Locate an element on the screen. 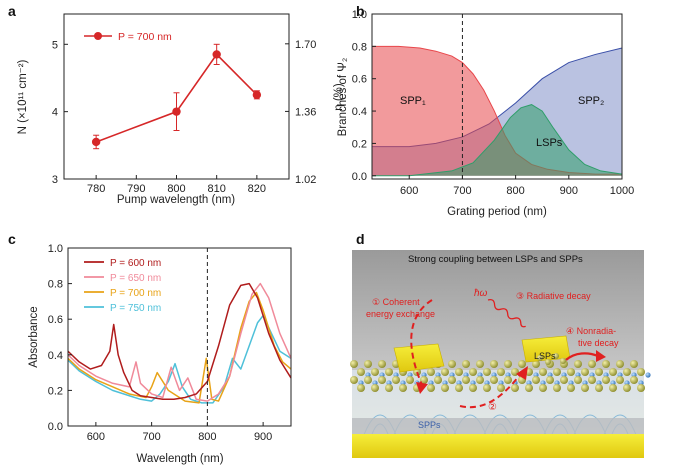  panel-b-ytick-label: 1.0 is located at coordinates (359, 15).